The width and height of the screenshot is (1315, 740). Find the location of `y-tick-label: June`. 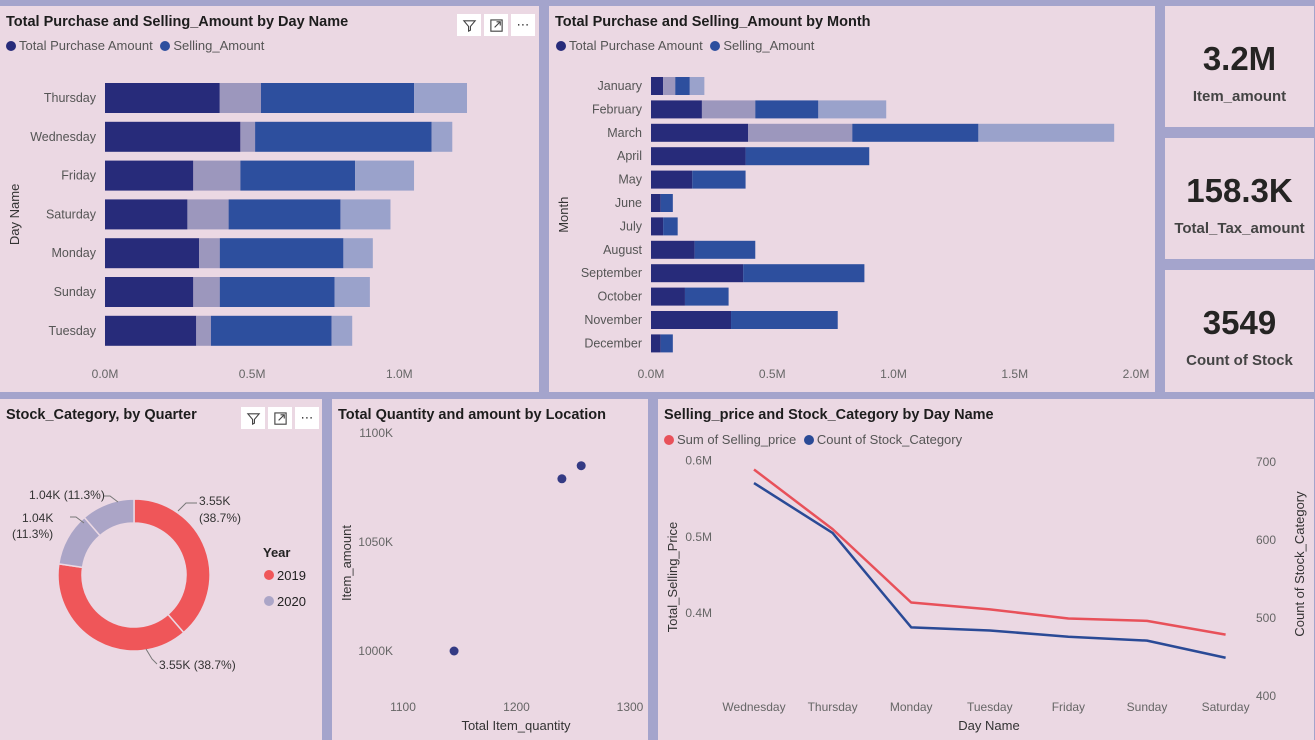

y-tick-label: June is located at coordinates (628, 203).